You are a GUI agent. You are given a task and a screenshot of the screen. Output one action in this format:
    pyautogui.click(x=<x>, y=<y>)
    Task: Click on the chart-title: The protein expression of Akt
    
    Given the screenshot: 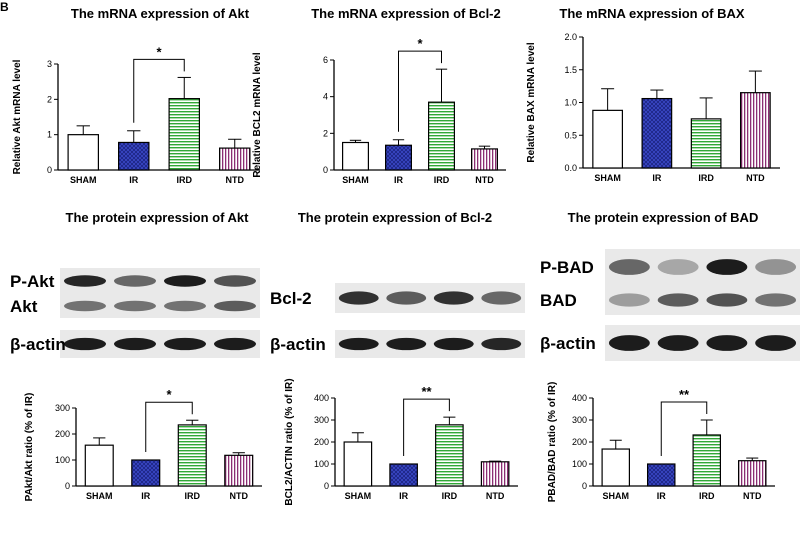 What is the action you would take?
    pyautogui.click(x=158, y=217)
    